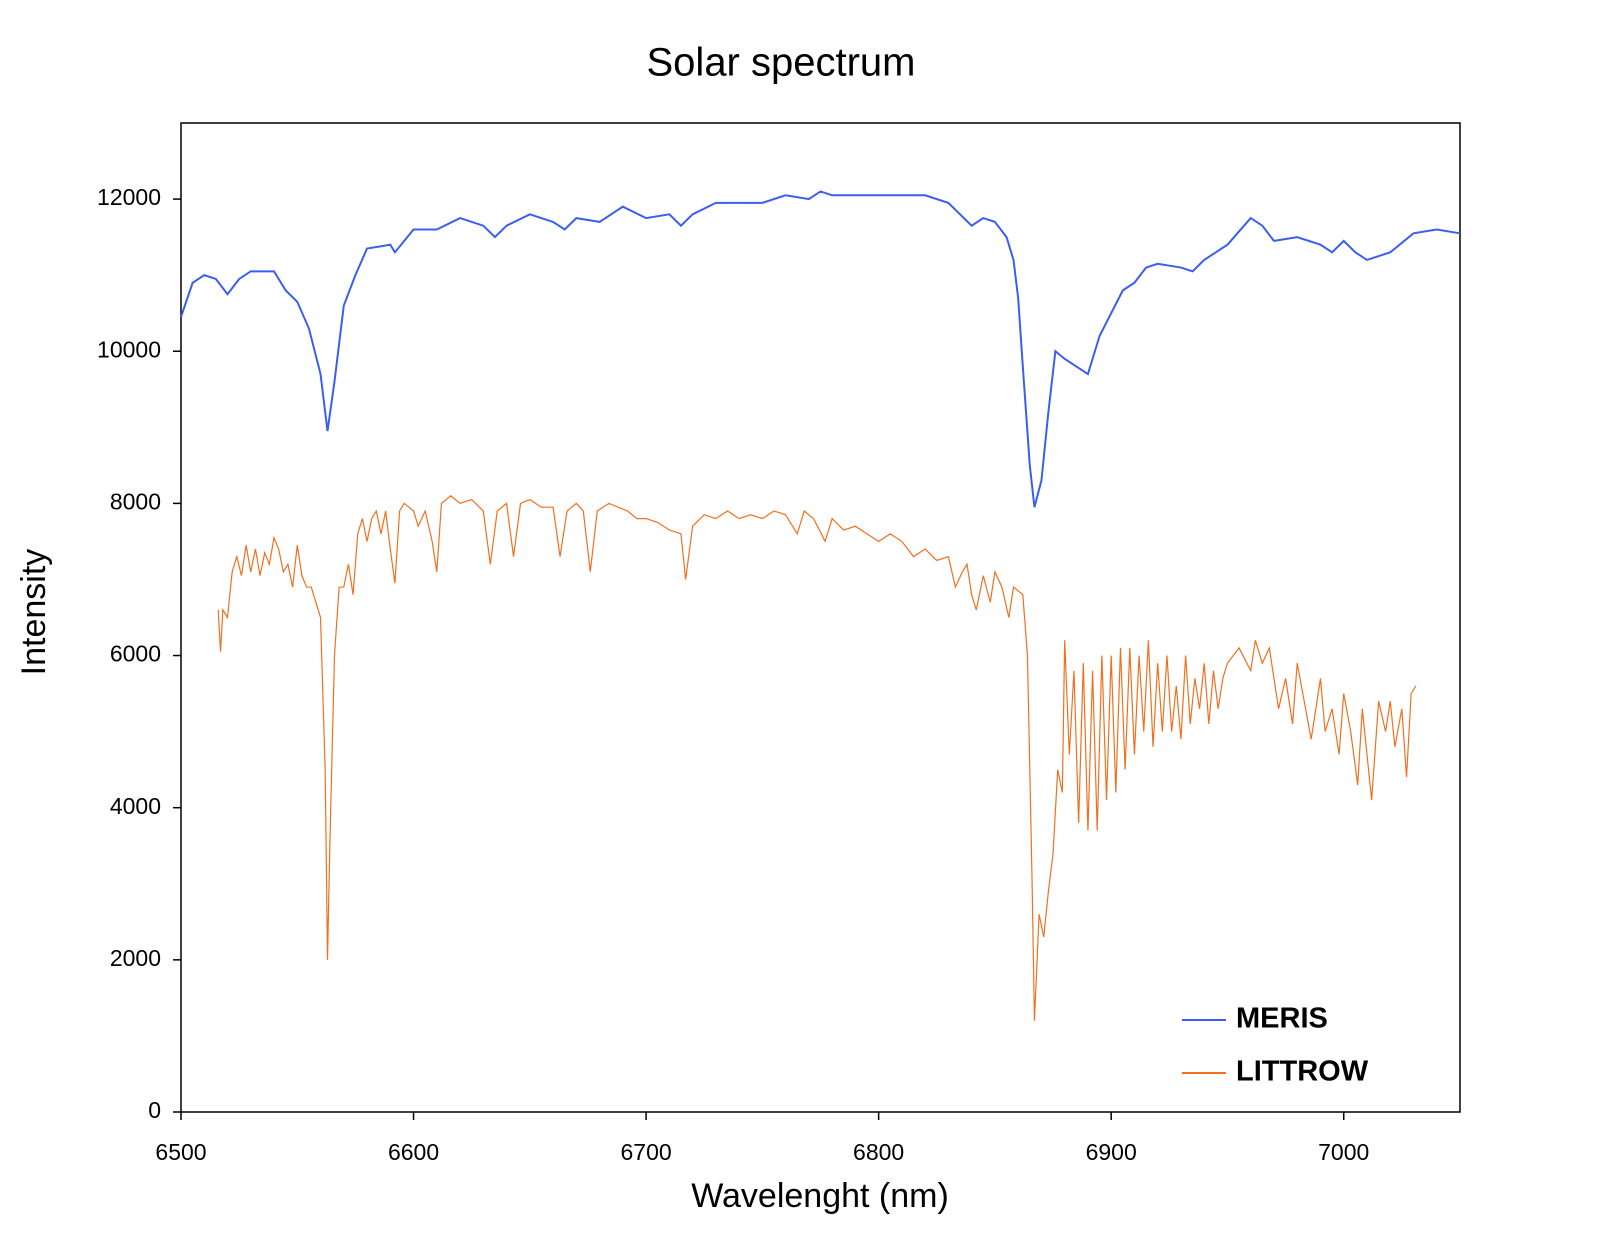  What do you see at coordinates (820, 1196) in the screenshot?
I see `x-axis-label: Wavelenght (nm)` at bounding box center [820, 1196].